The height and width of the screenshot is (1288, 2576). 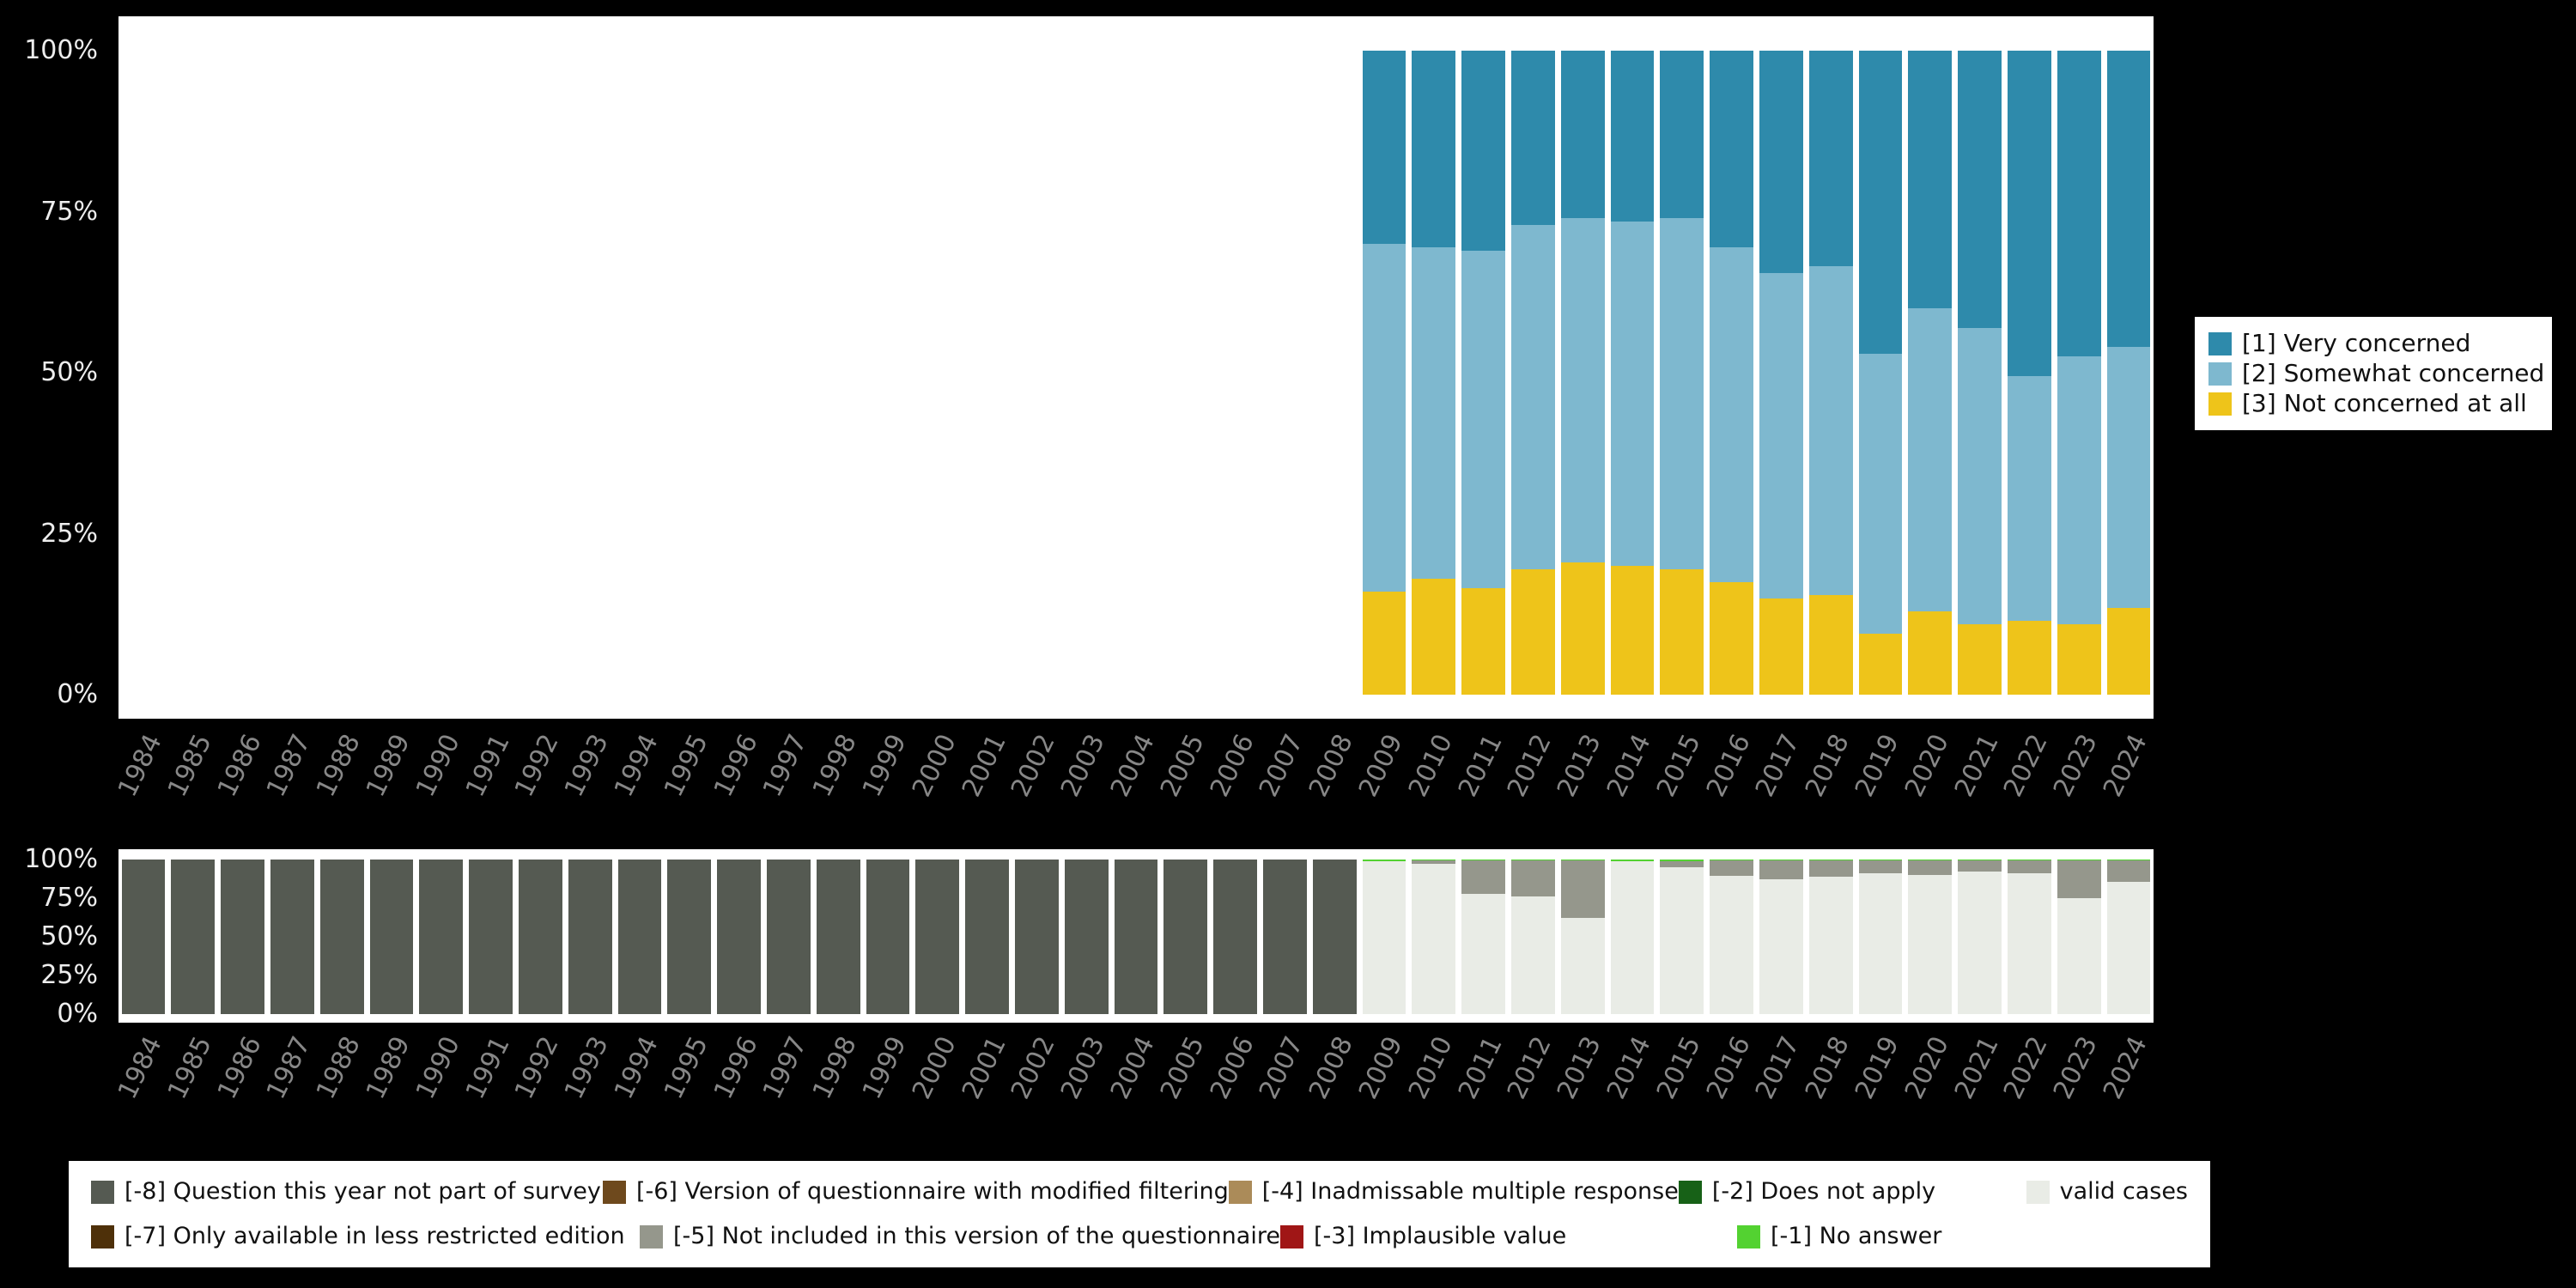 I want to click on minus1-label: [-1] No answer, so click(x=1857, y=1236).